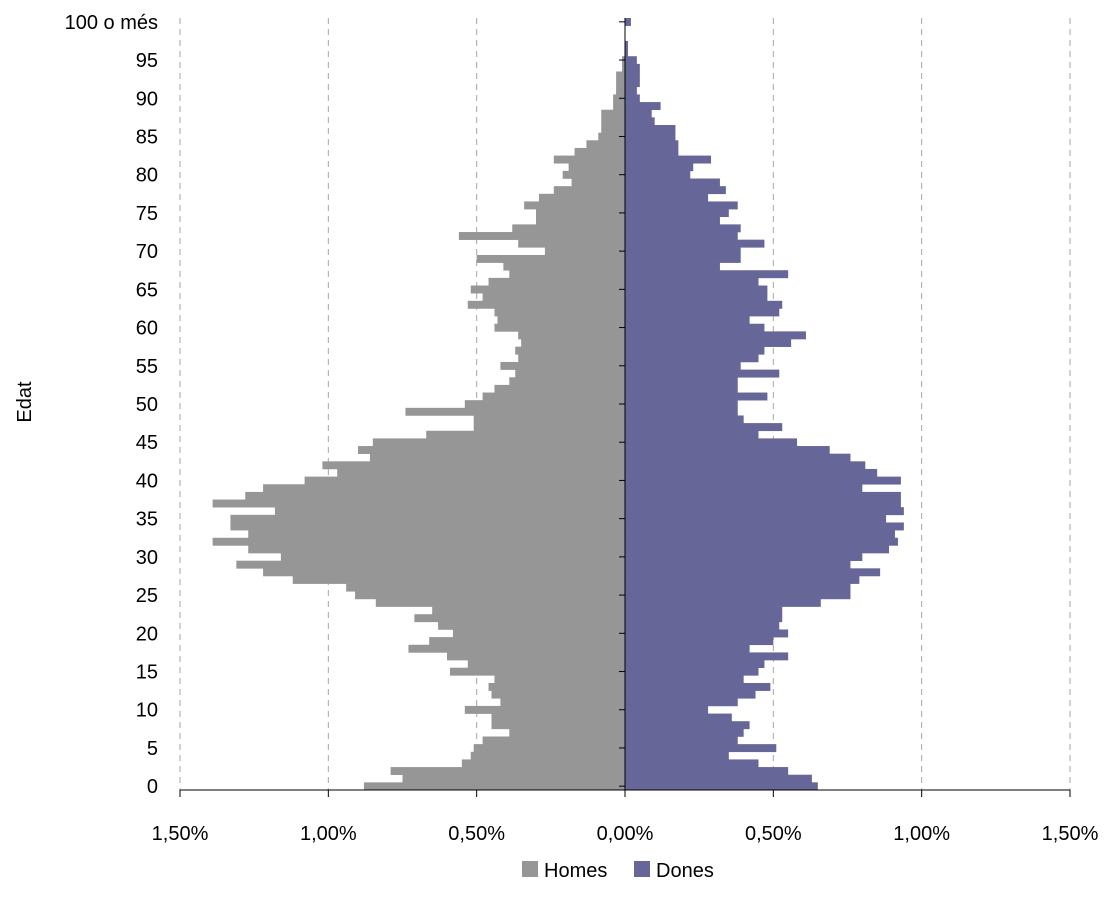 This screenshot has height=912, width=1109. I want to click on y-tick-label: 75, so click(147, 214).